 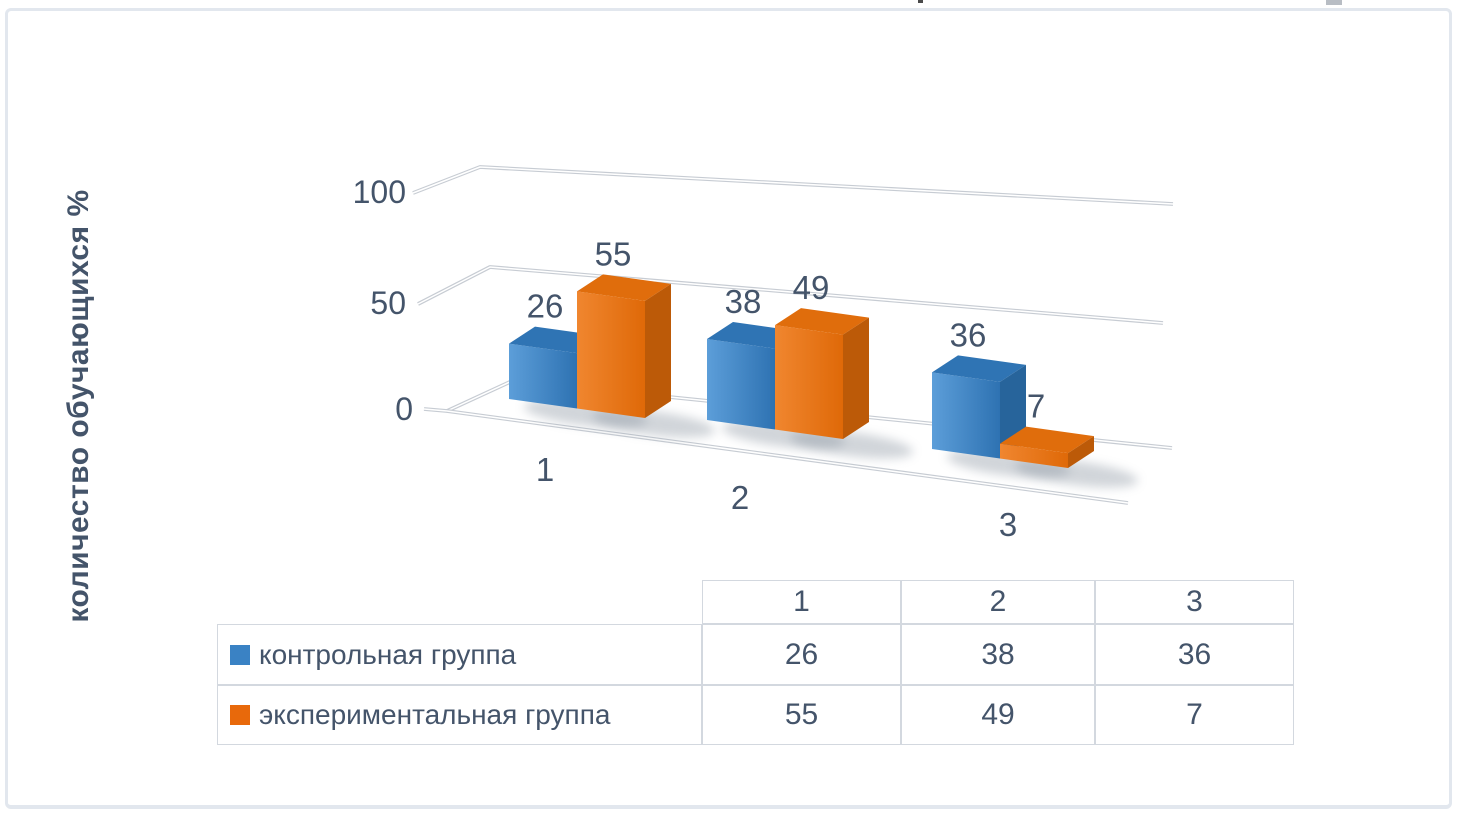 I want to click on y-tick-label: 100, so click(x=379, y=192).